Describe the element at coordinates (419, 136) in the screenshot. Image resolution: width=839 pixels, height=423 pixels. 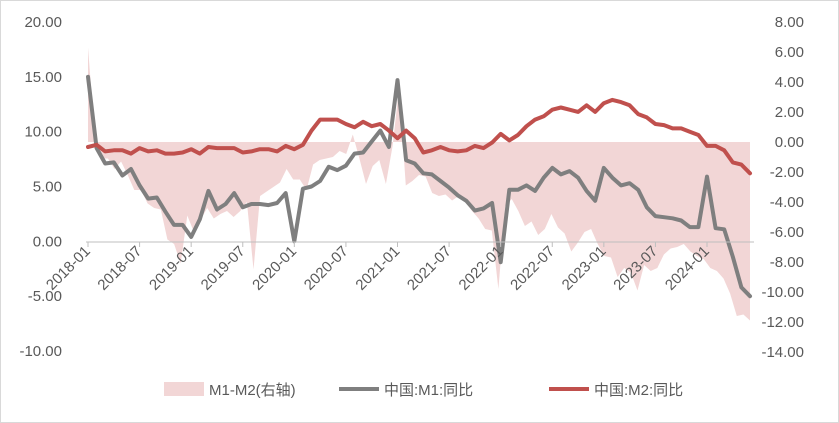
I see `series-line-m2` at that location.